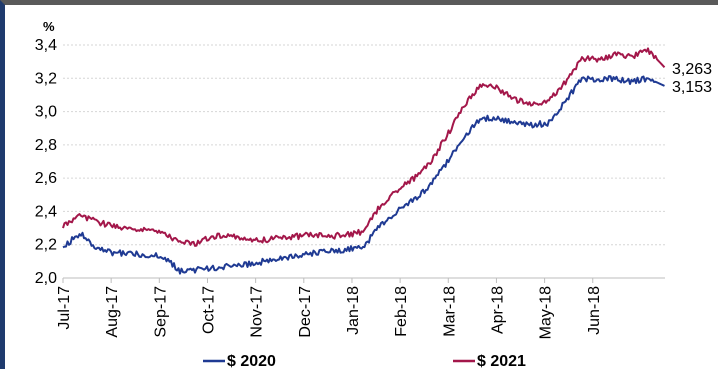 This screenshot has height=374, width=718. Describe the element at coordinates (501, 361) in the screenshot. I see `legend-label: $ 2021` at that location.